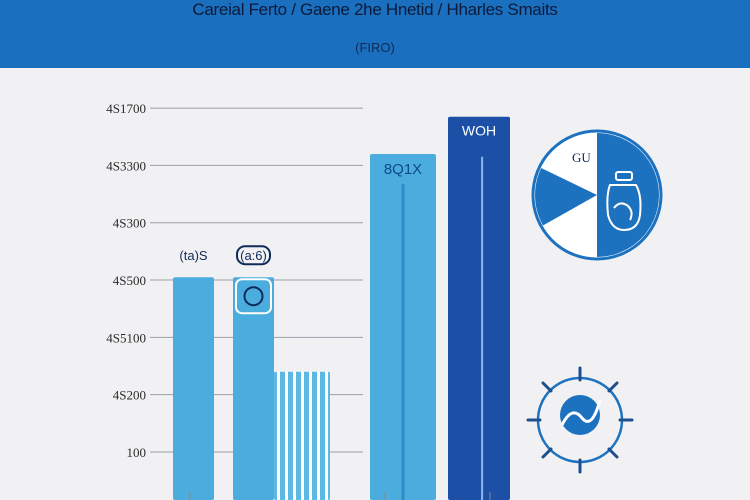 This screenshot has height=500, width=750. I want to click on pie-badge-label: GU, so click(581, 157).